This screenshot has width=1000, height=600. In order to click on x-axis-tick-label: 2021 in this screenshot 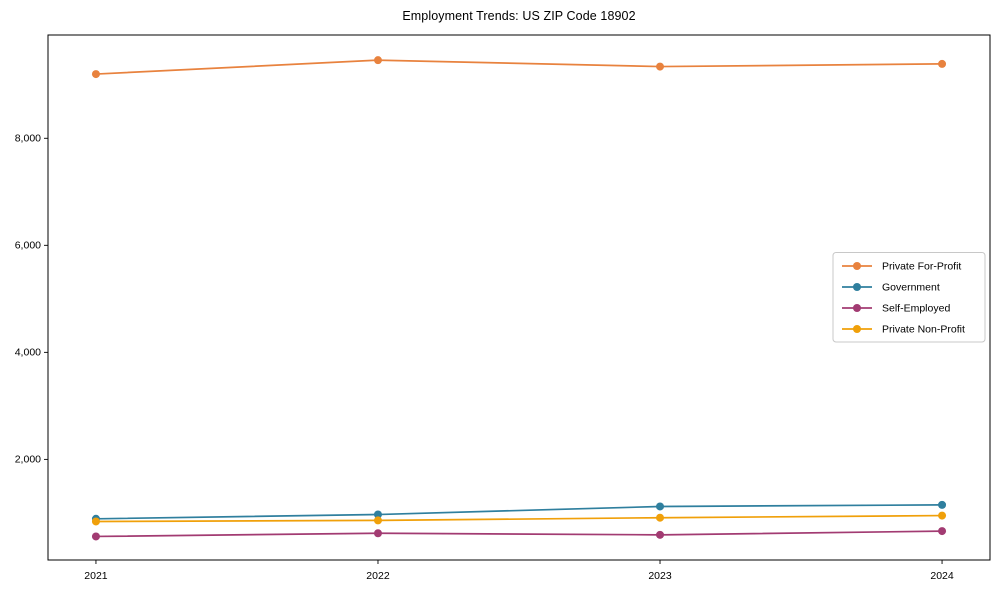, I will do `click(96, 576)`.